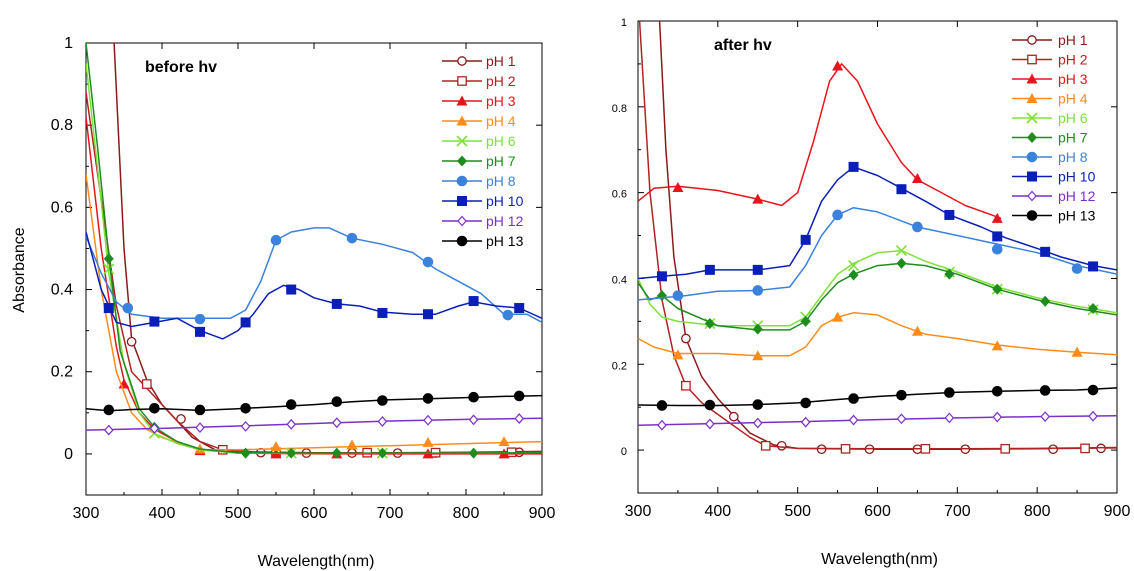  Describe the element at coordinates (1073, 79) in the screenshot. I see `legend-label: pH 3` at that location.